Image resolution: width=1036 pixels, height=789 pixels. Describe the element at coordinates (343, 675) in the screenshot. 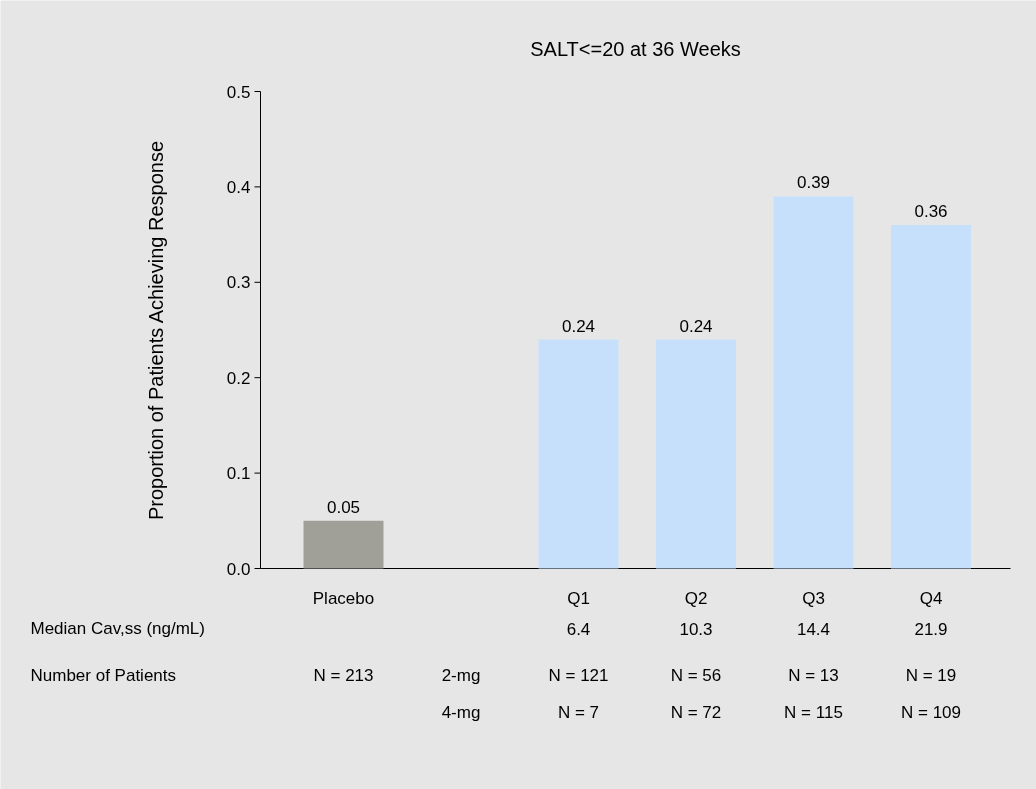

I see `text: N = 213` at that location.